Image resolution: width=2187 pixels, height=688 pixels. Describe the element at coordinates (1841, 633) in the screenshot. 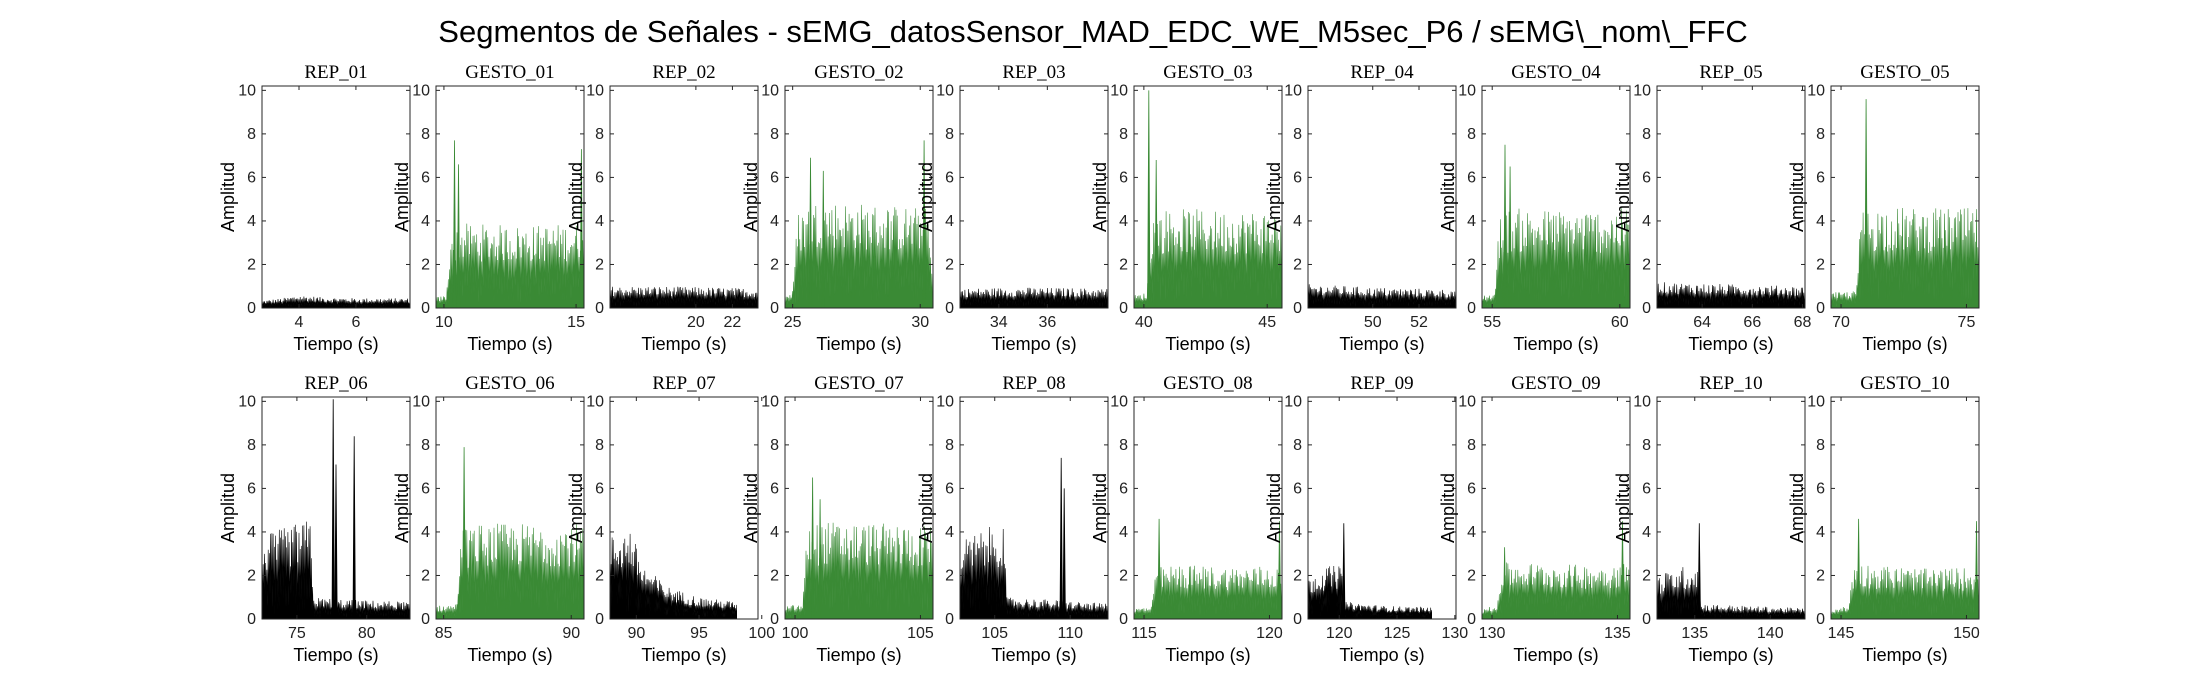

I see `x-tick-label: 145` at that location.